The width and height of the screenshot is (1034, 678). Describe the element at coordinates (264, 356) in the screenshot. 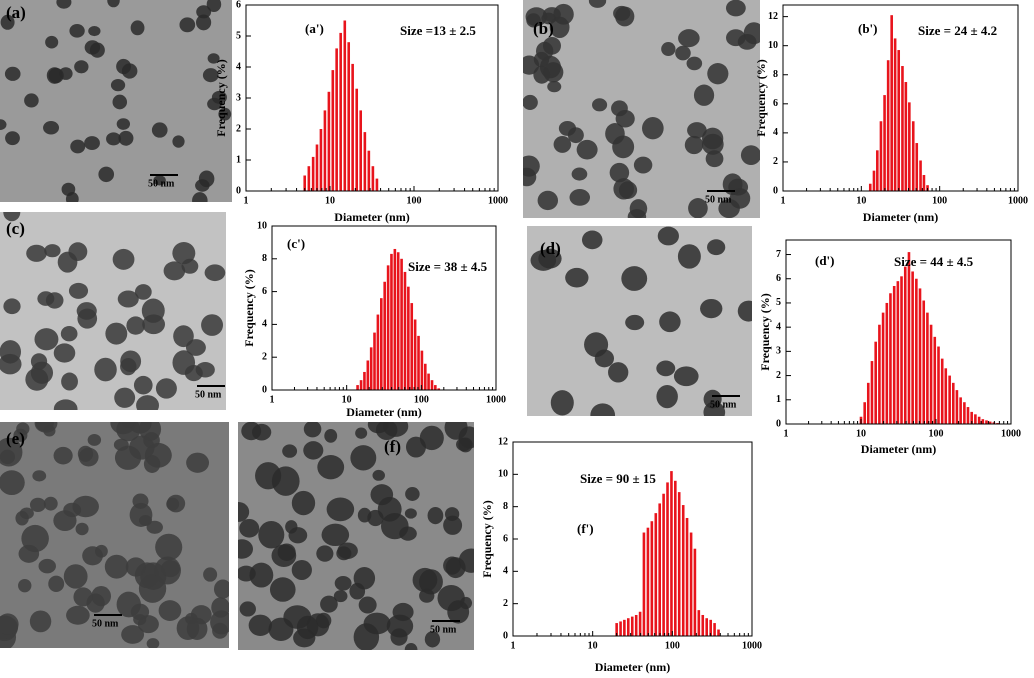

I see `y-tick-label: 2` at that location.